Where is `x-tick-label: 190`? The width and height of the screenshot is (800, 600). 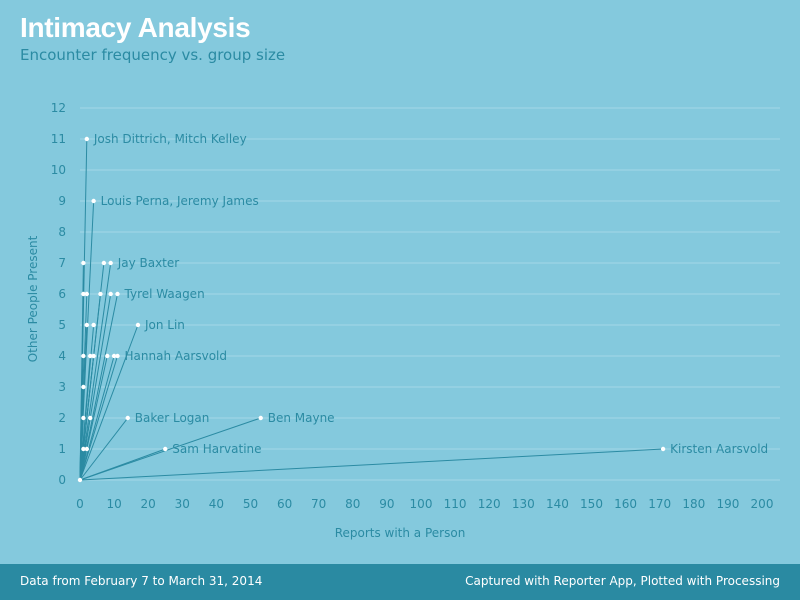
x-tick-label: 190 is located at coordinates (727, 504).